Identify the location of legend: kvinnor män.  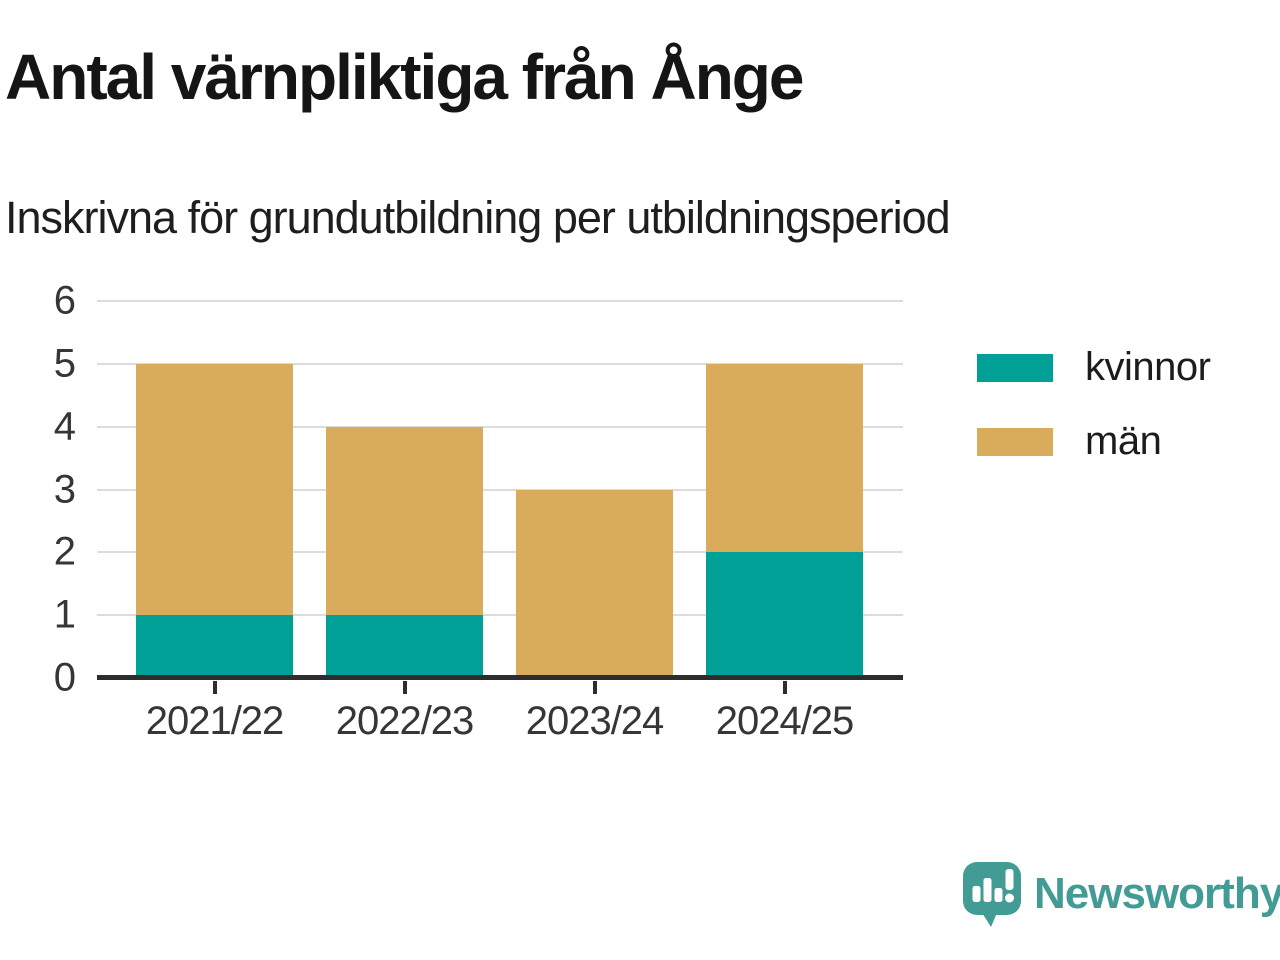
(1094, 419).